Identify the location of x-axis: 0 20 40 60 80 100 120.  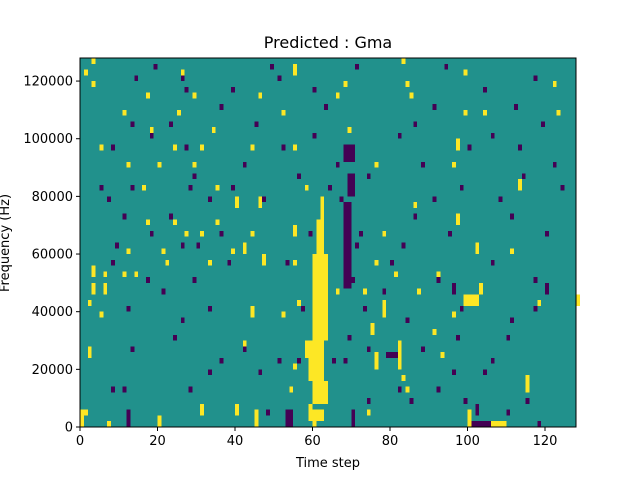
(316, 438).